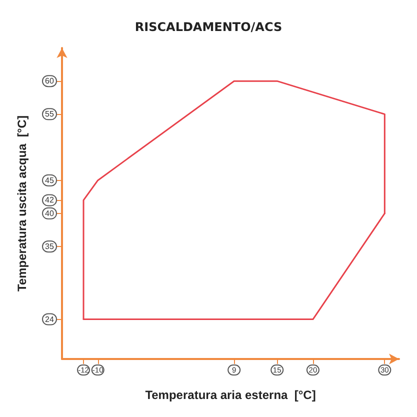 The height and width of the screenshot is (417, 417). Describe the element at coordinates (208, 27) in the screenshot. I see `chart-title: RISCALDAMENTO/ACS` at that location.